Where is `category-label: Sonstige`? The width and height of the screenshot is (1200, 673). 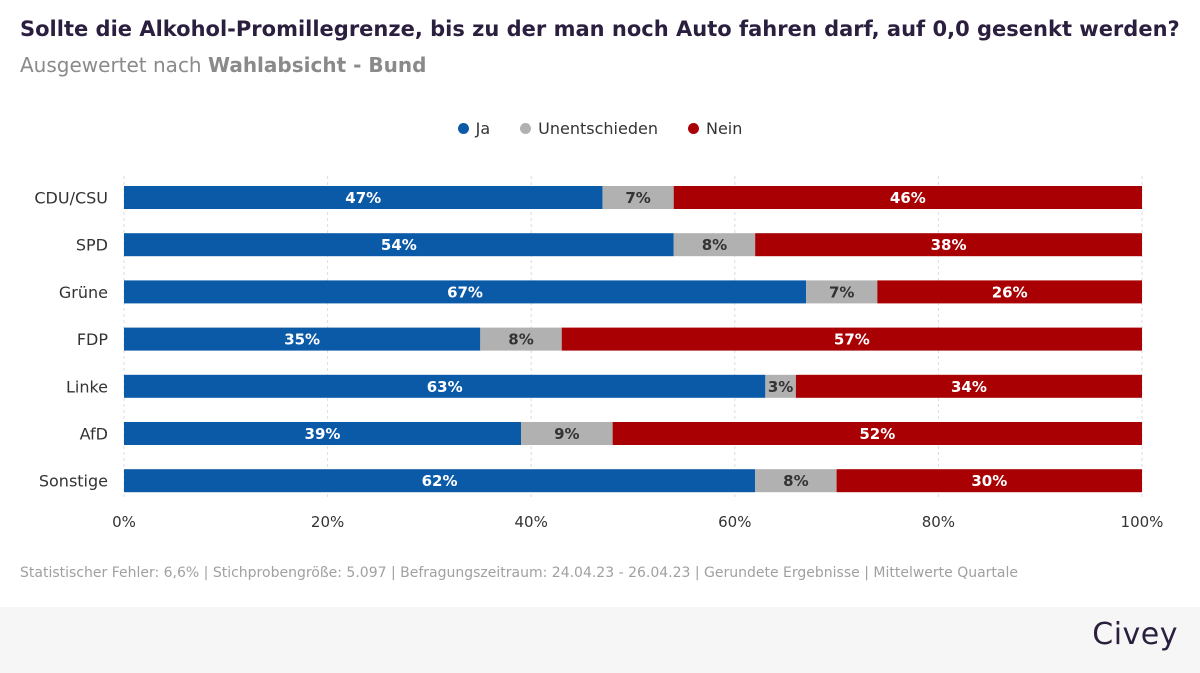 category-label: Sonstige is located at coordinates (73, 481).